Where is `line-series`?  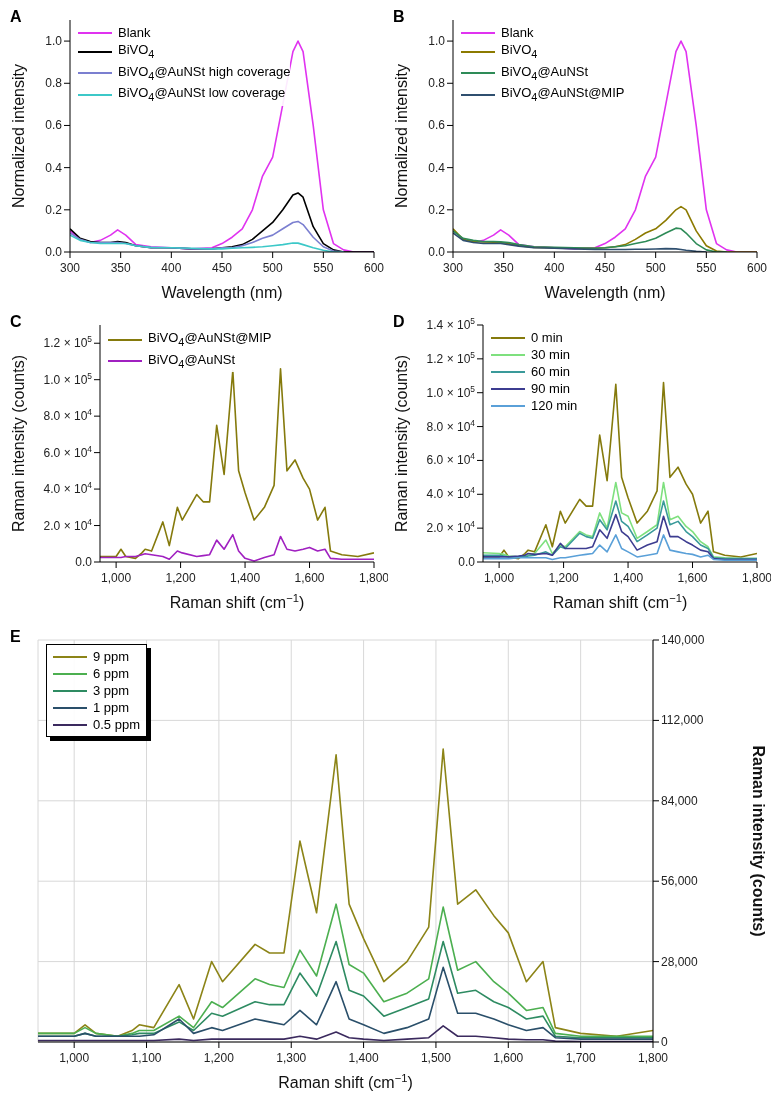 line-series is located at coordinates (345, 970).